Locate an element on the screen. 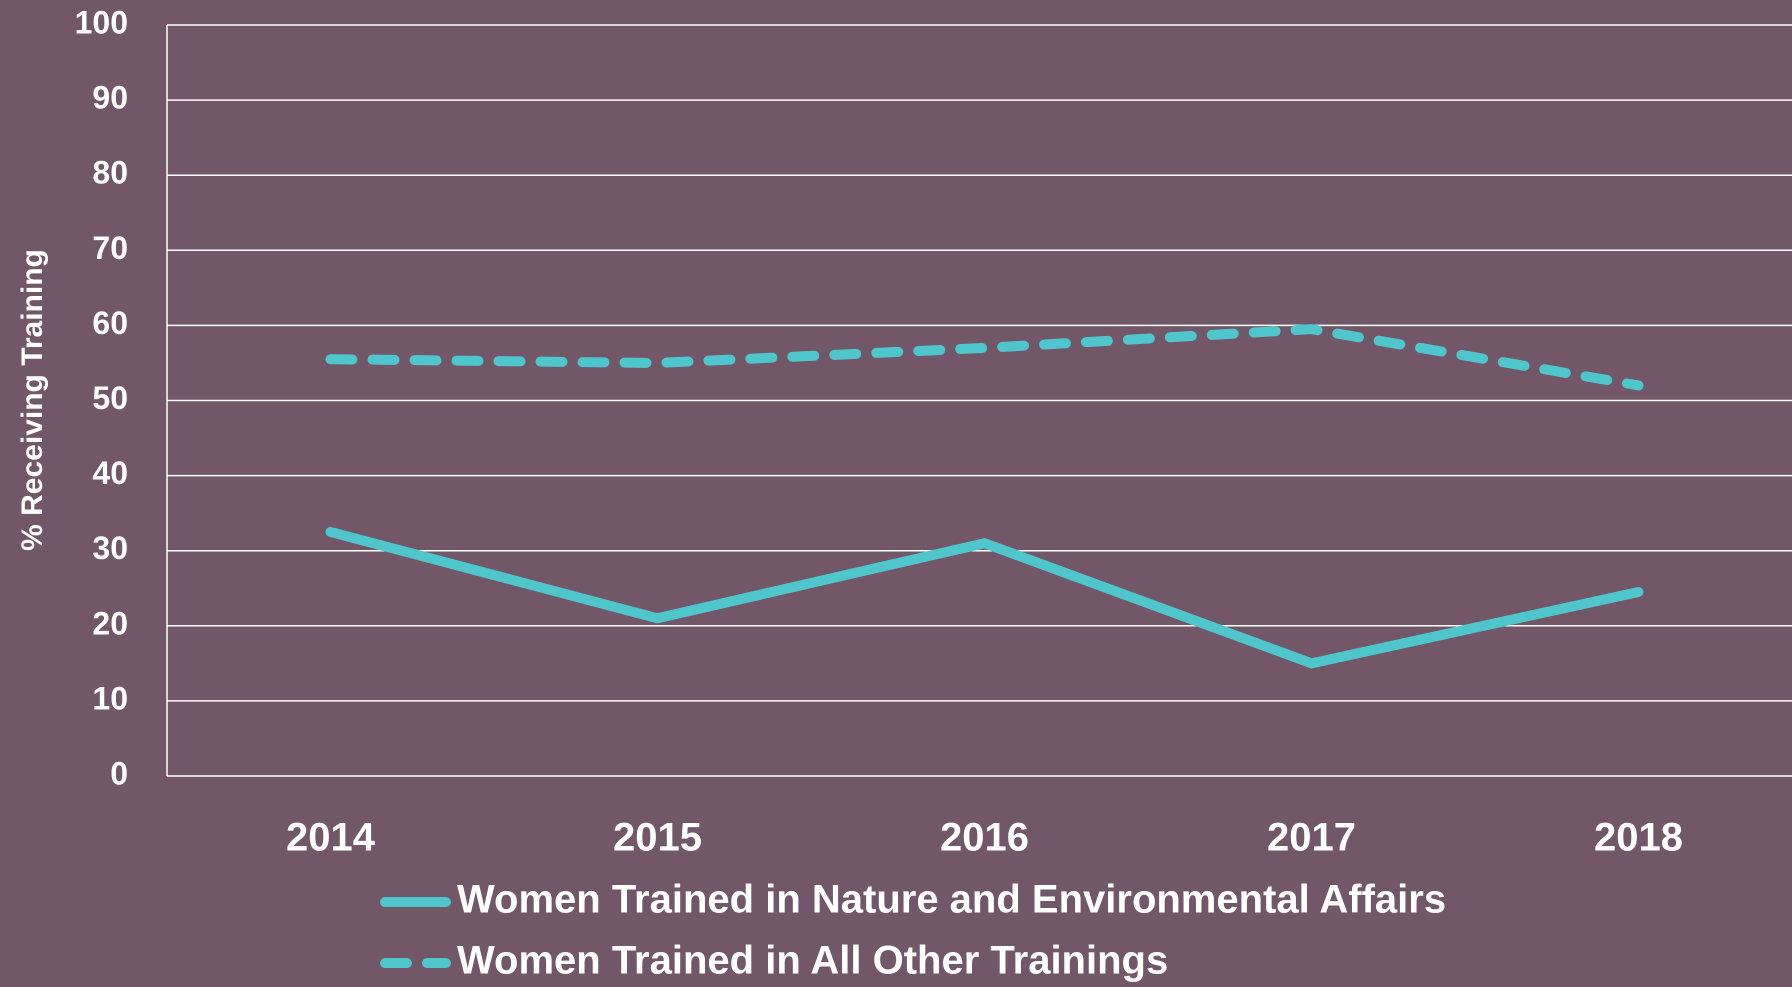  y-tick-label: 80 is located at coordinates (110, 173).